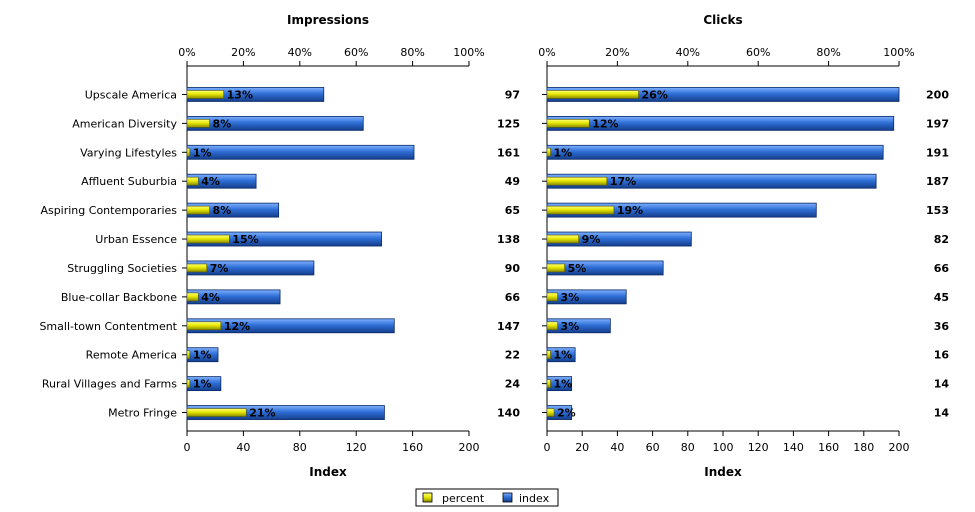 The height and width of the screenshot is (512, 975). I want to click on category-label: Metro Fringe, so click(142, 413).